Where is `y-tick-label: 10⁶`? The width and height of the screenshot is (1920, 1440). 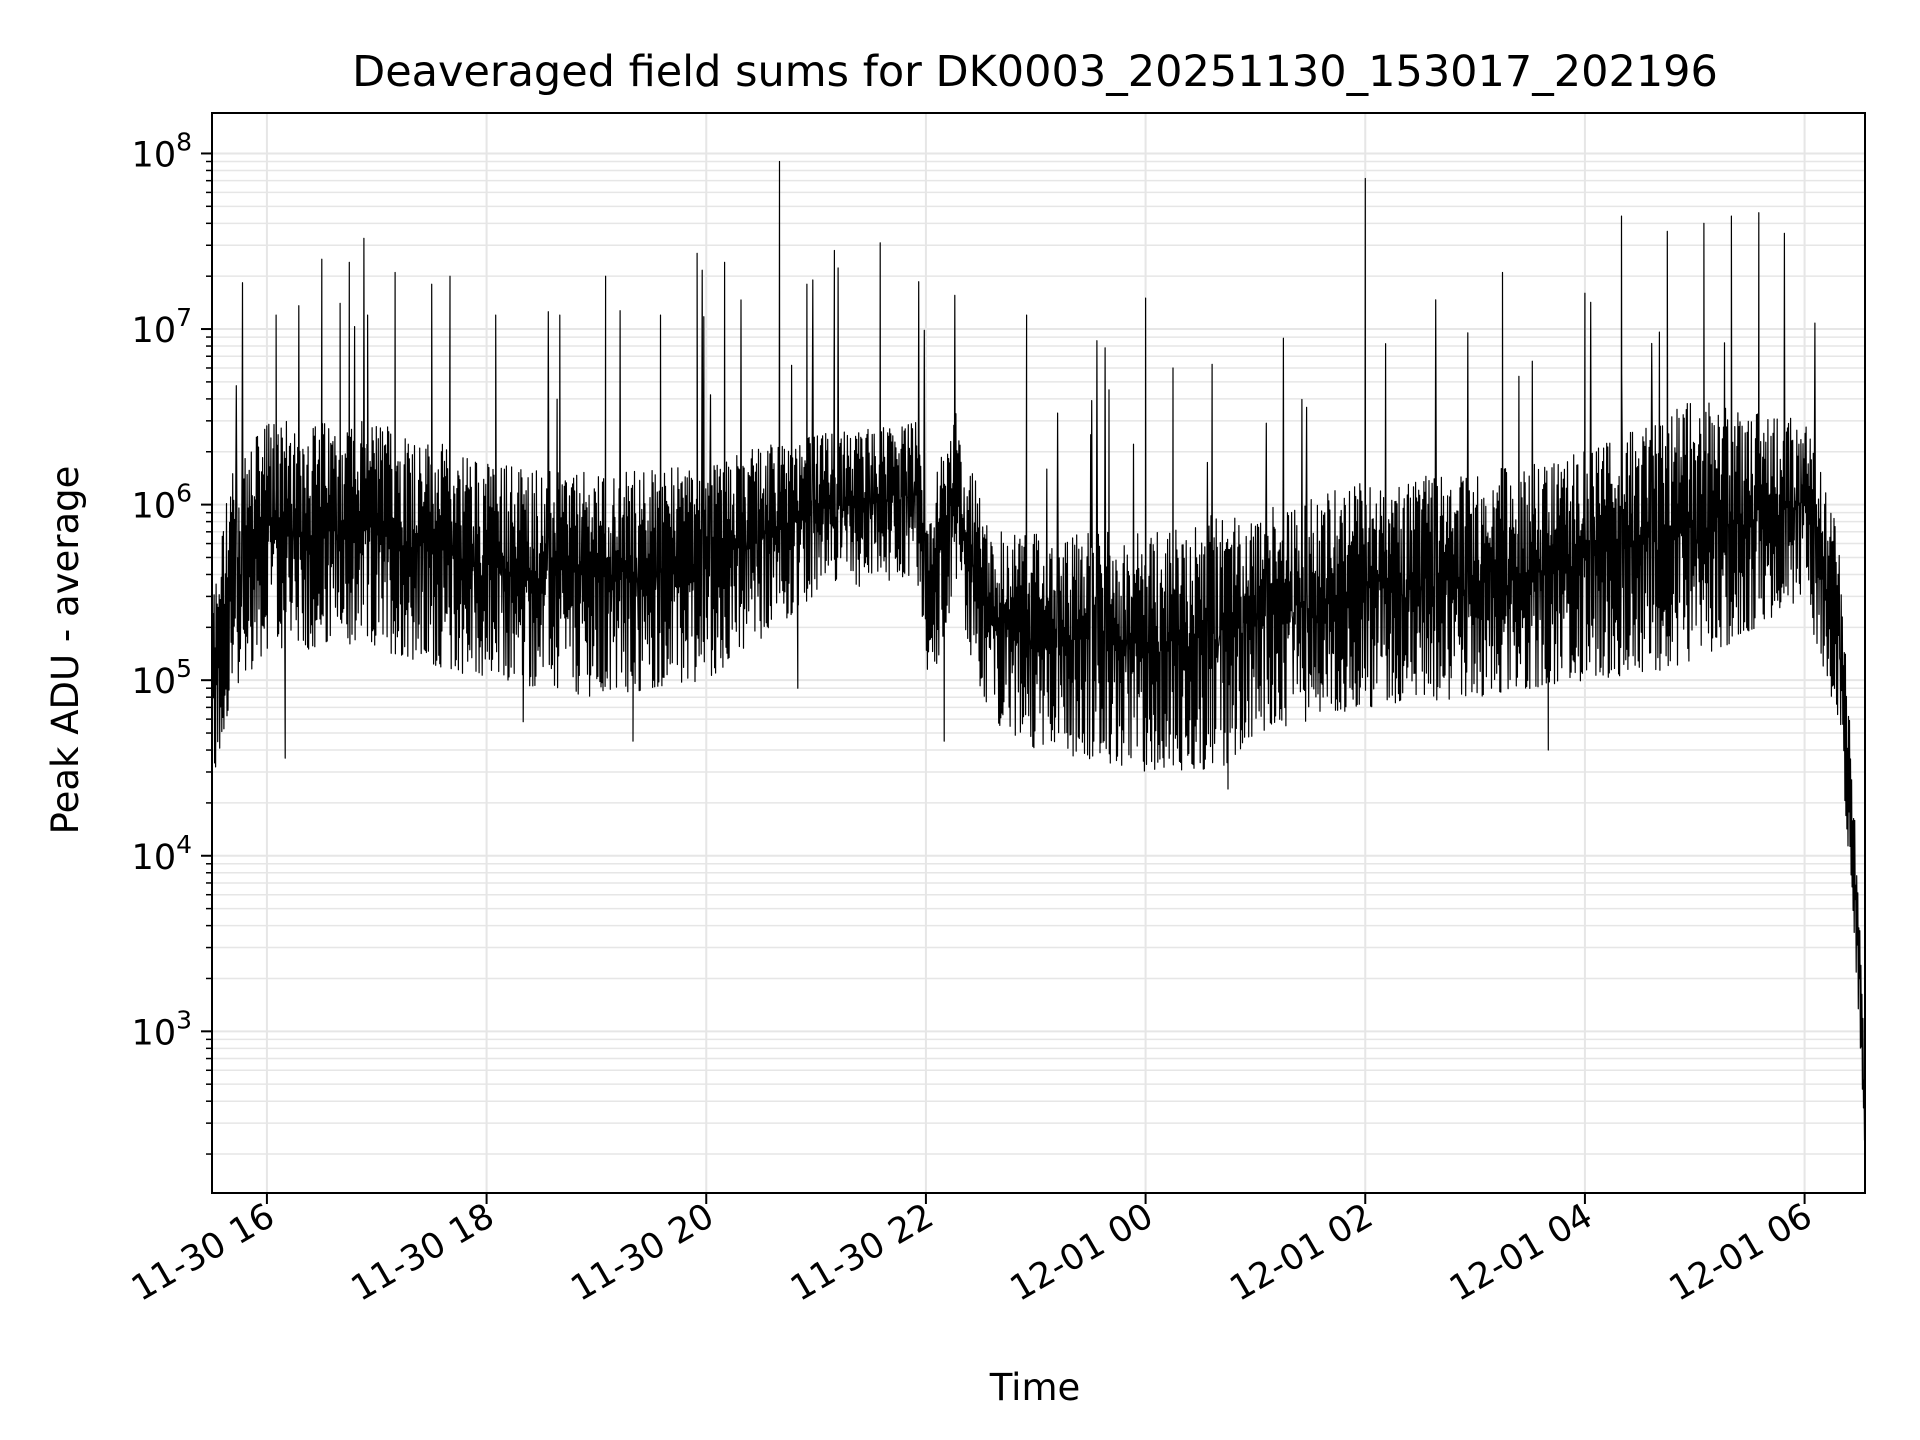
y-tick-label: 10⁶ is located at coordinates (162, 503).